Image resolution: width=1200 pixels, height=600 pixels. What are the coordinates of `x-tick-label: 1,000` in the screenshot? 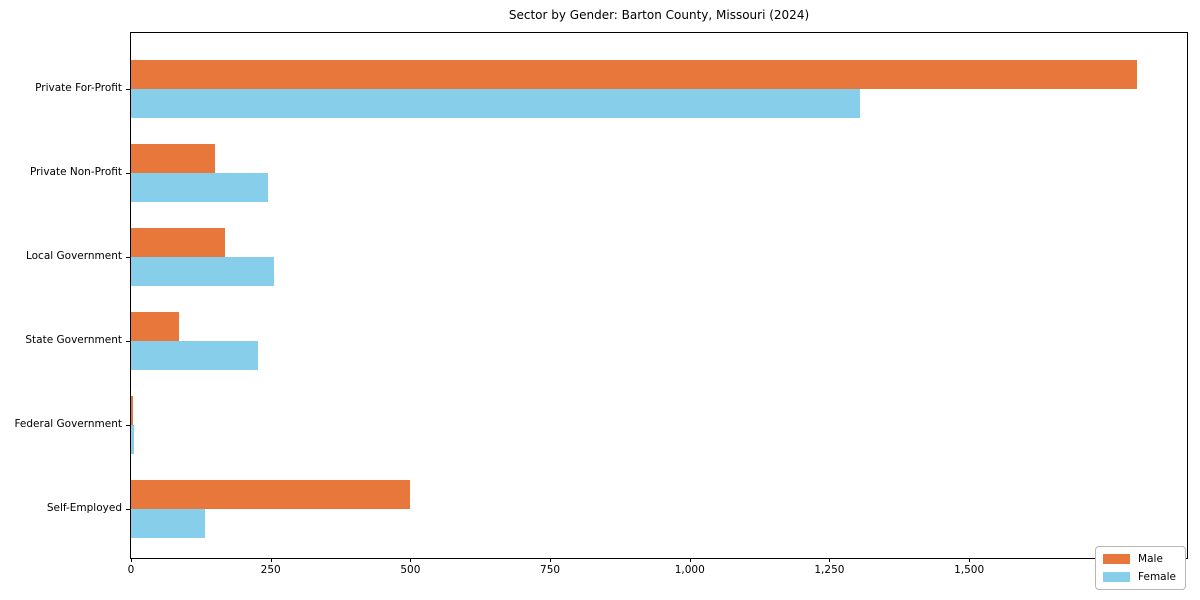 It's located at (689, 570).